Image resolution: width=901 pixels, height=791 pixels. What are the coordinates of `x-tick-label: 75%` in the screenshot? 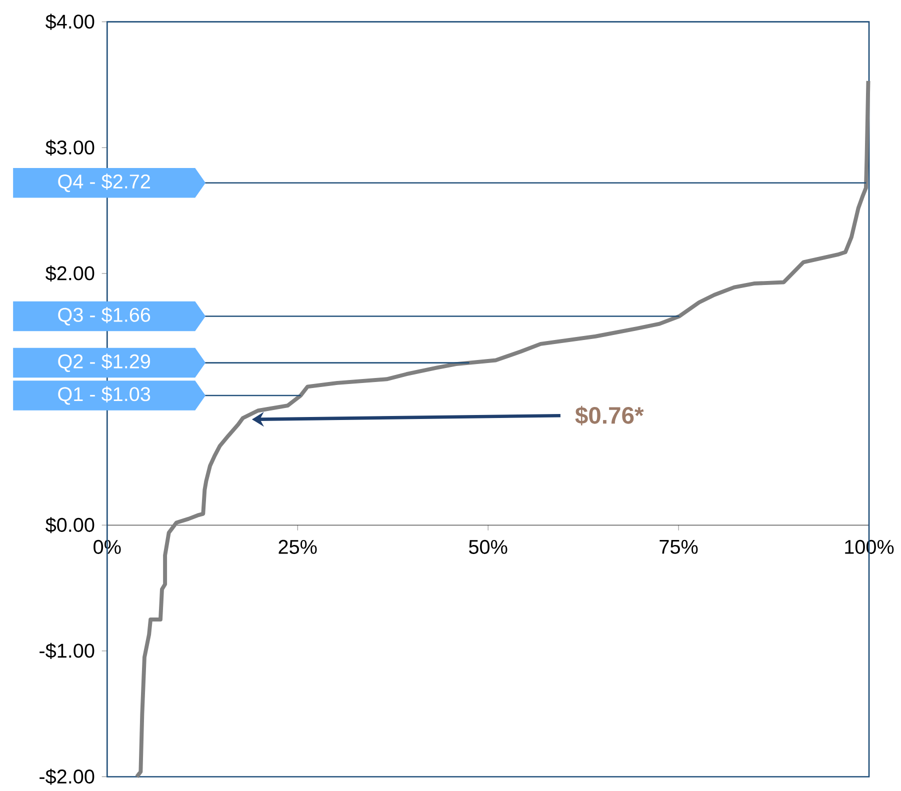 It's located at (679, 547).